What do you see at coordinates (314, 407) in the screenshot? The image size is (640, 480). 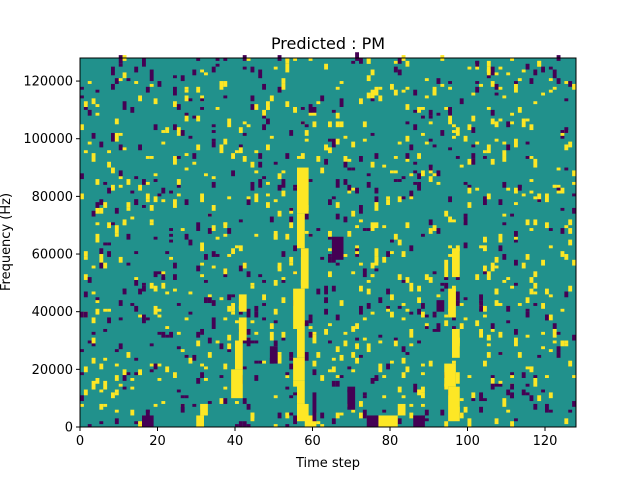 I see `heatmap-block` at bounding box center [314, 407].